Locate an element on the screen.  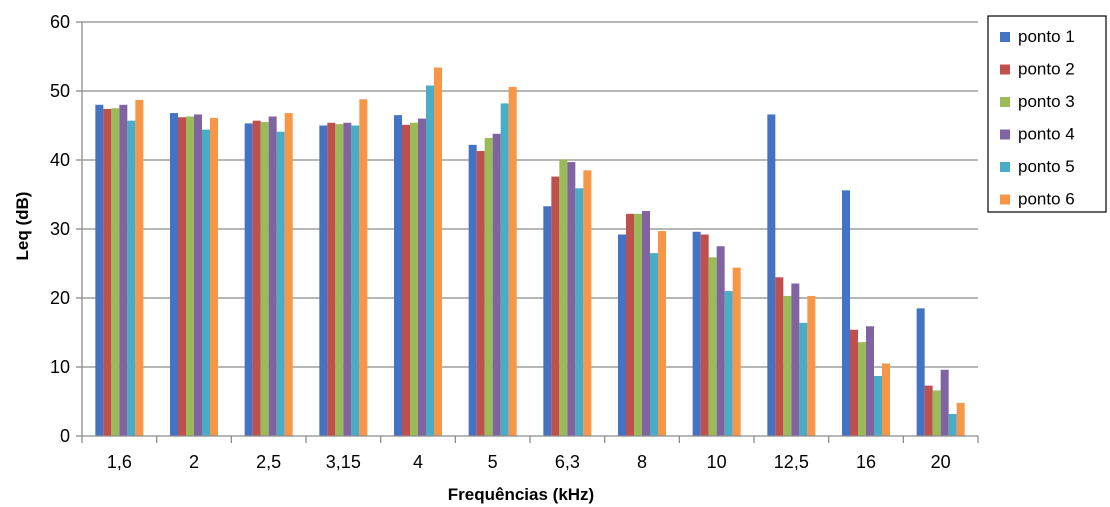
legend-label: ponto 1 is located at coordinates (1046, 36).